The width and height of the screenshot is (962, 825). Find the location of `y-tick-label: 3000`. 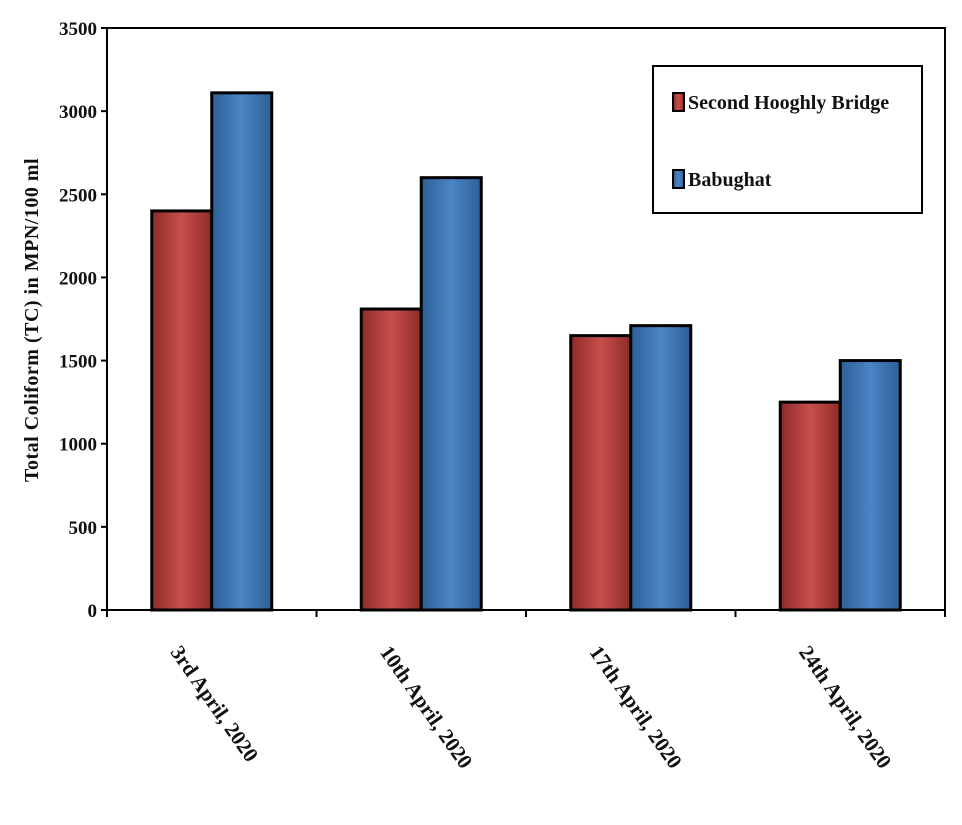

y-tick-label: 3000 is located at coordinates (78, 112).